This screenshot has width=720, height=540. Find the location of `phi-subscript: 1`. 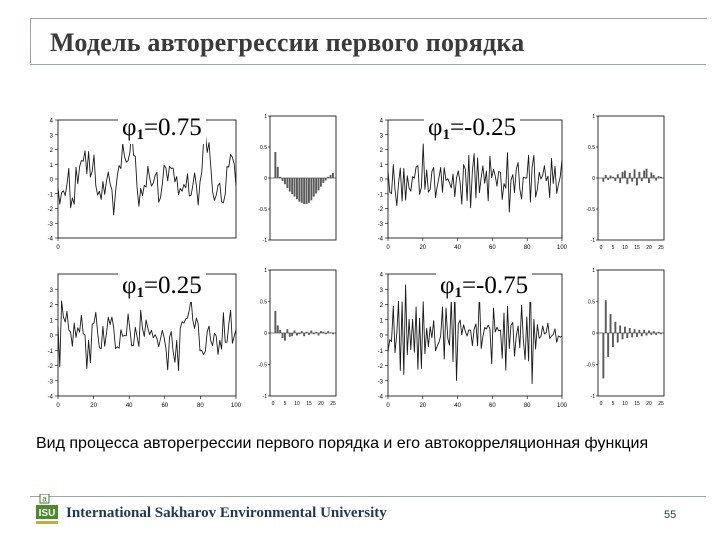

phi-subscript: 1 is located at coordinates (458, 293).